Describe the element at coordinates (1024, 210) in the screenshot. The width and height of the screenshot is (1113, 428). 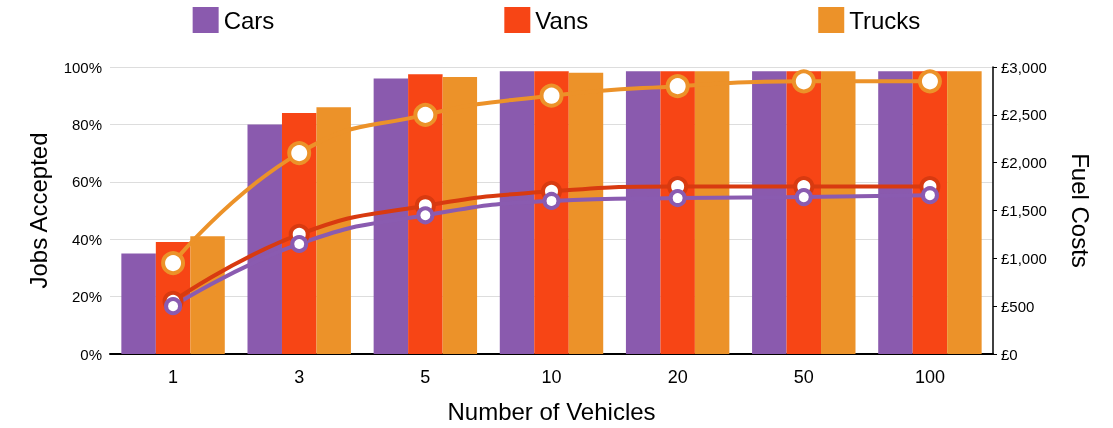
I see `y2-tick-label: £1,500` at that location.